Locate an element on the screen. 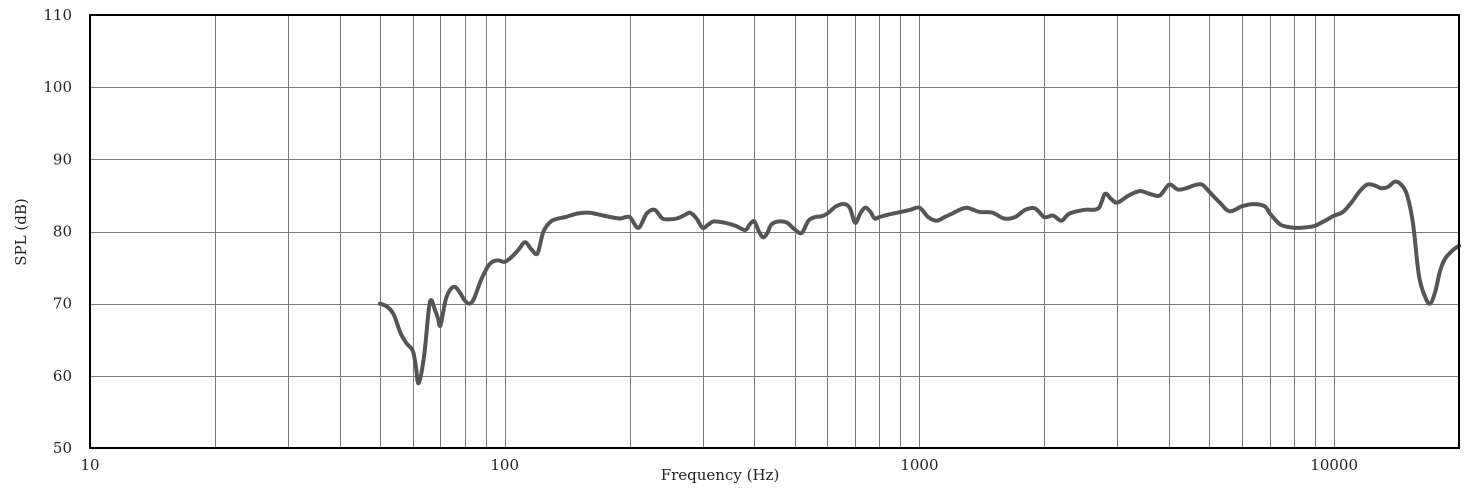 The image size is (1465, 489). y-tick-label: 90 is located at coordinates (62, 159).